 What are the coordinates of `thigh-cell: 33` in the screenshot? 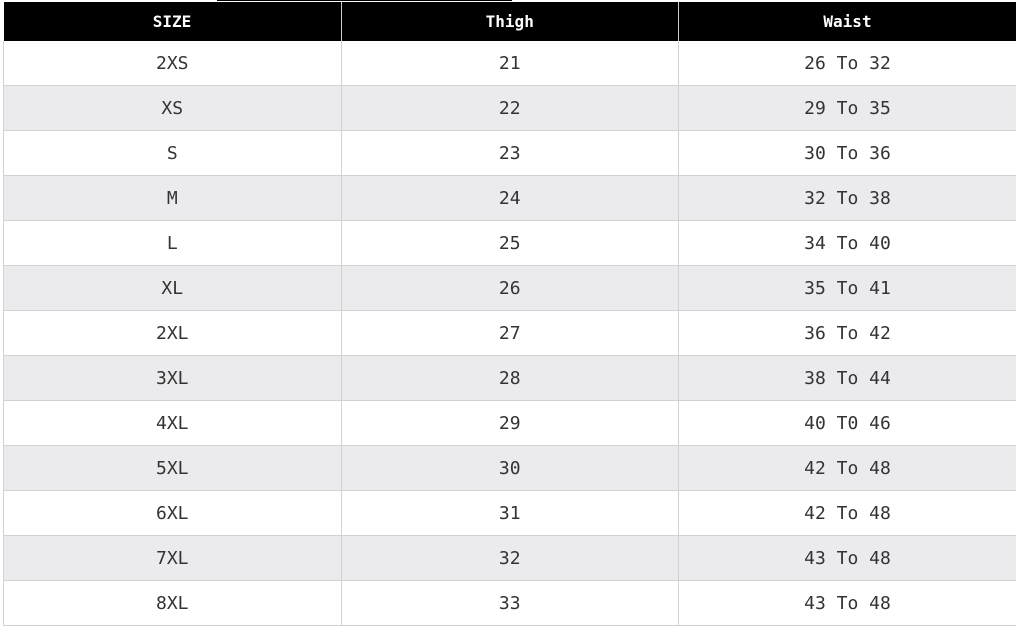 It's located at (510, 603).